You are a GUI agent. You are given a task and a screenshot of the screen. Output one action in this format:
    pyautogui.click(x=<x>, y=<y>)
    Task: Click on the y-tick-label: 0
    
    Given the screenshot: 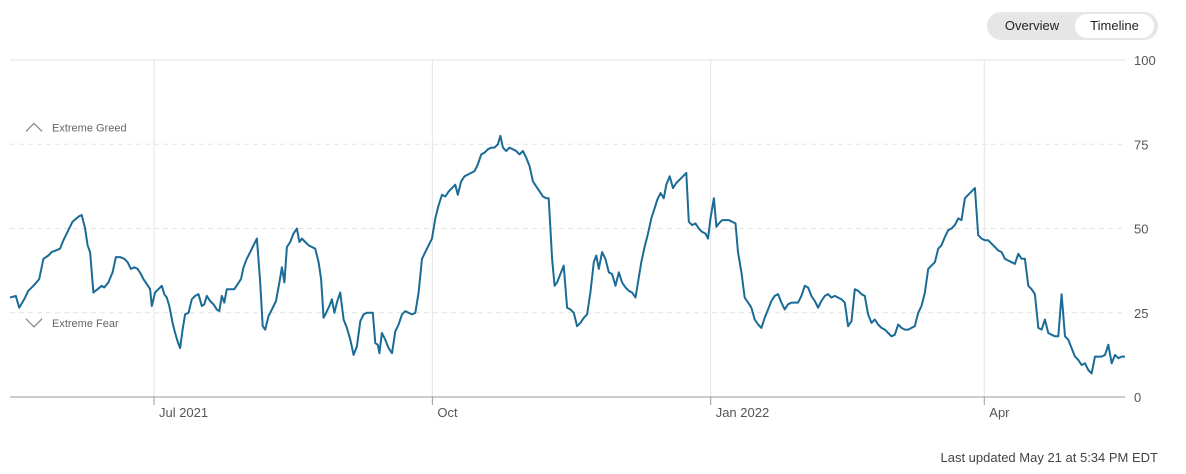 What is the action you would take?
    pyautogui.click(x=1137, y=397)
    